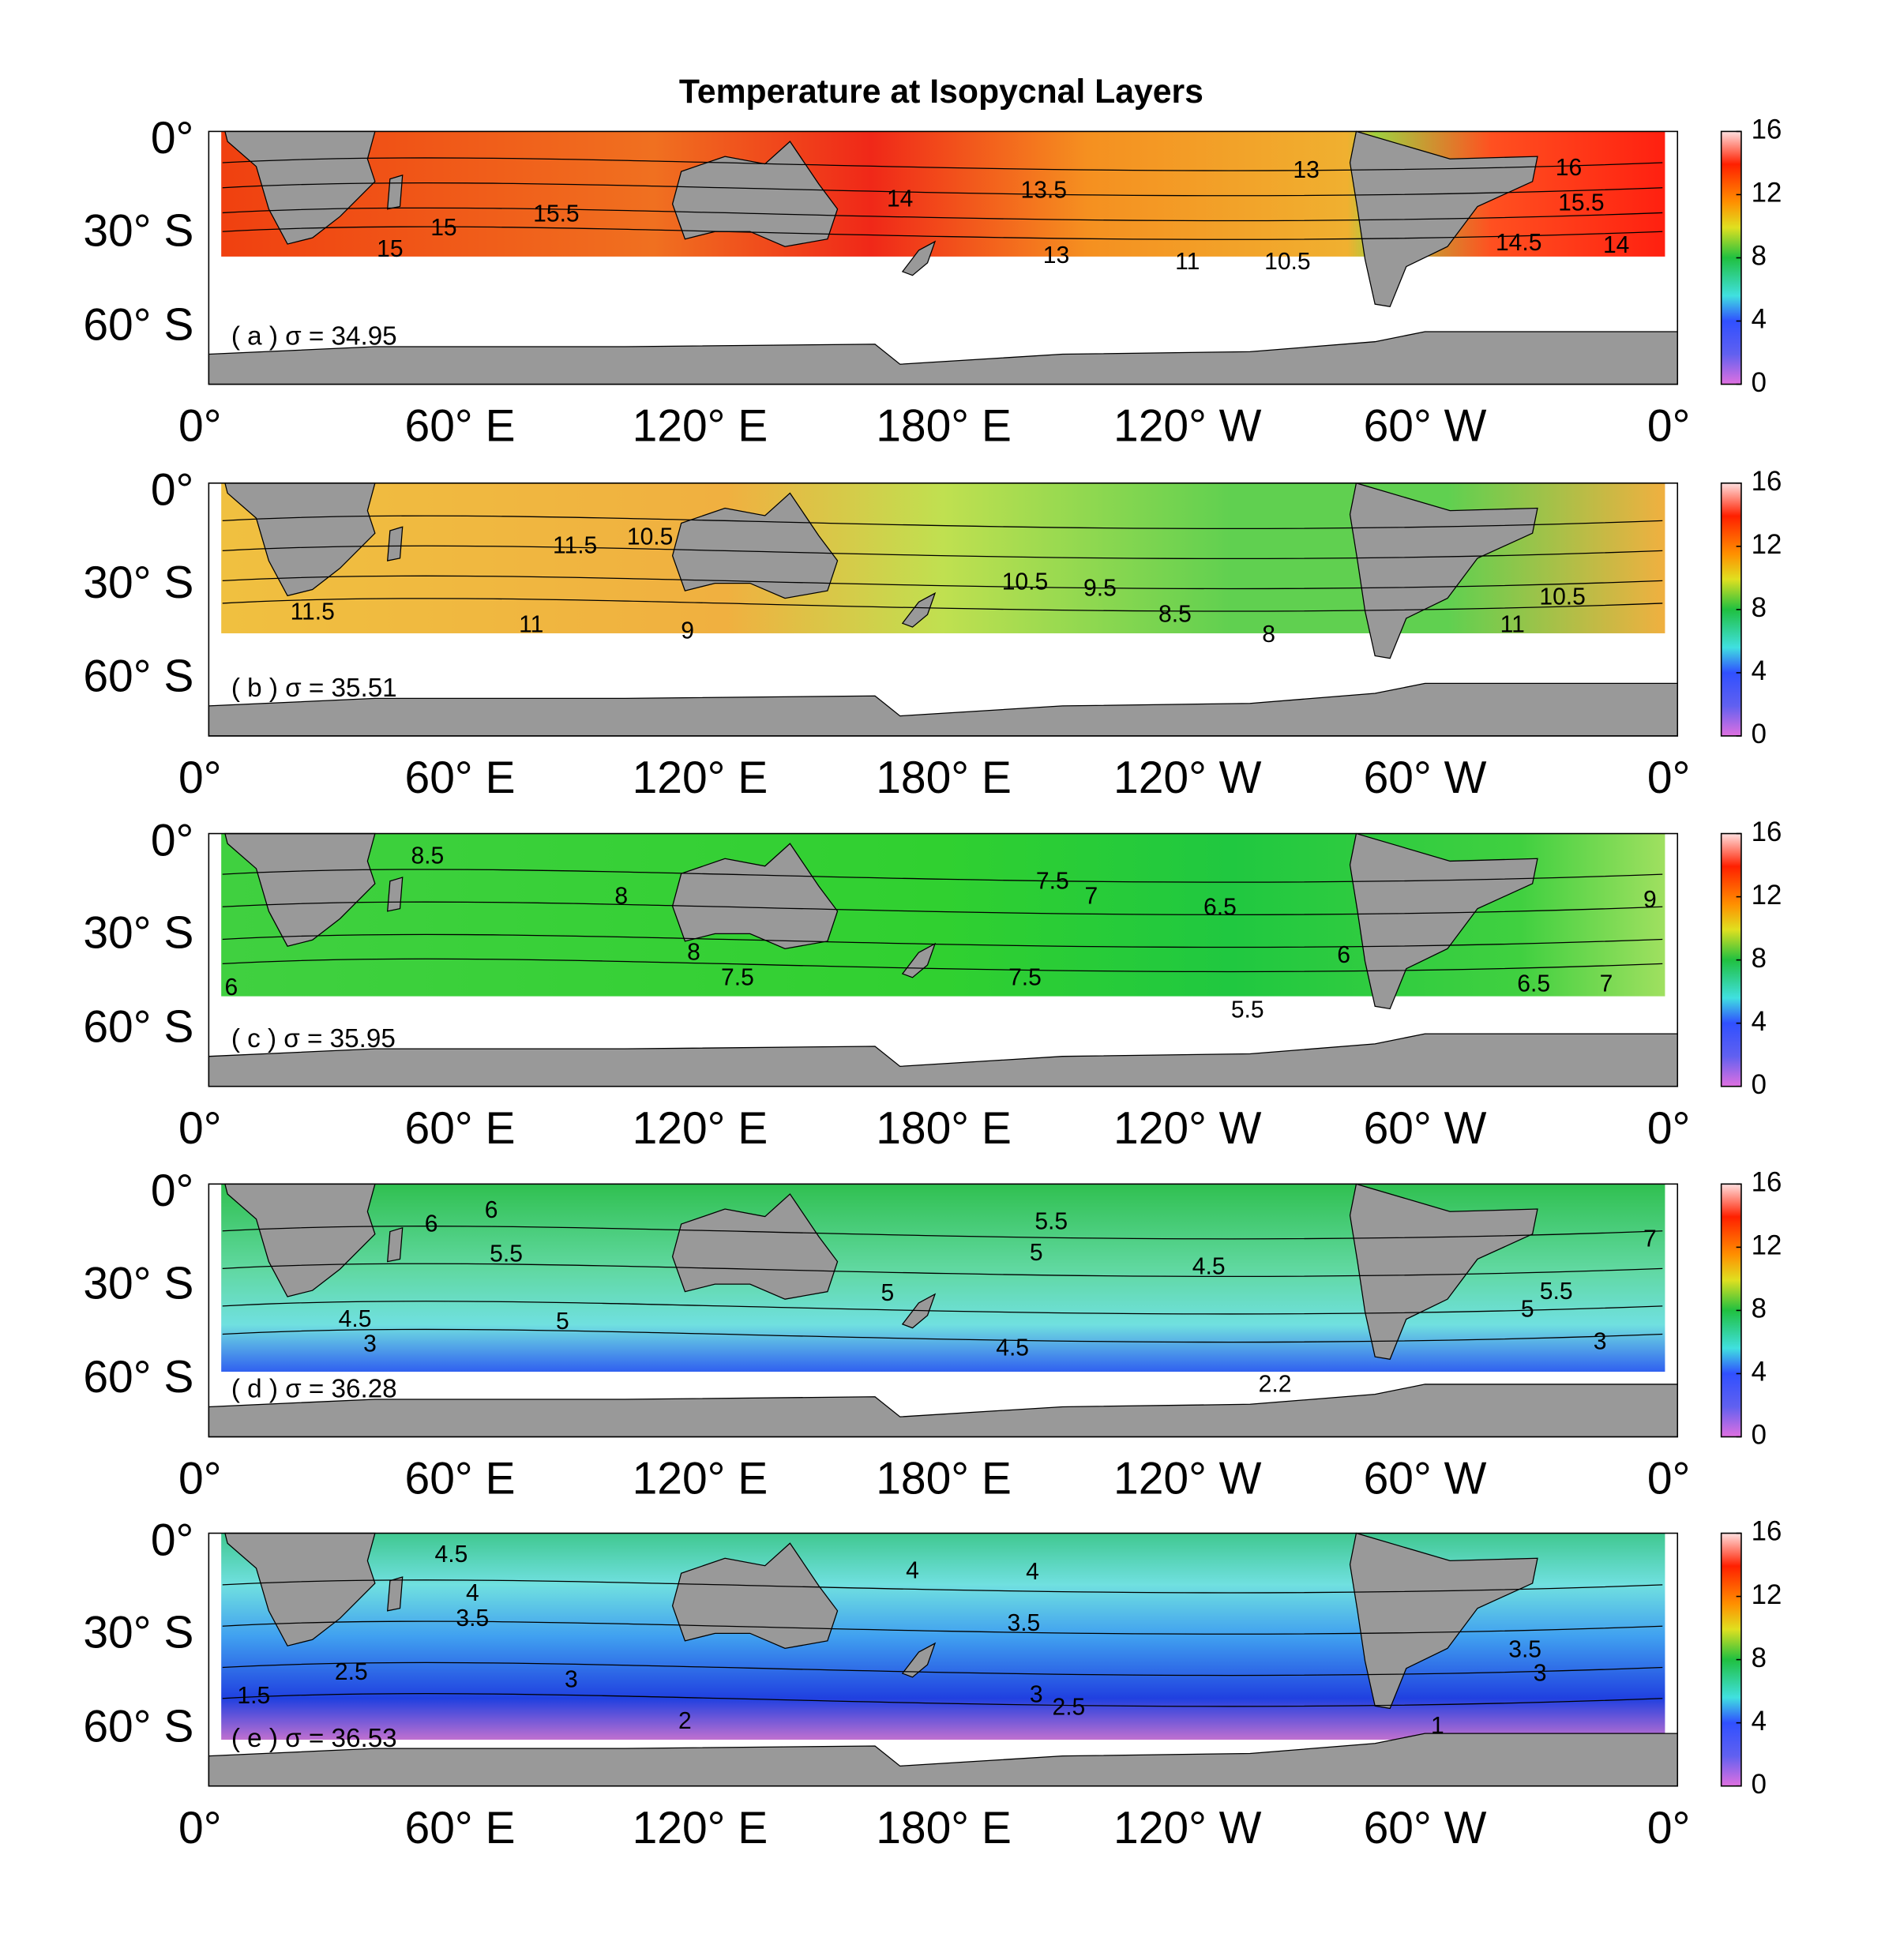 The height and width of the screenshot is (1960, 1900). I want to click on contour-label: 16, so click(1569, 168).